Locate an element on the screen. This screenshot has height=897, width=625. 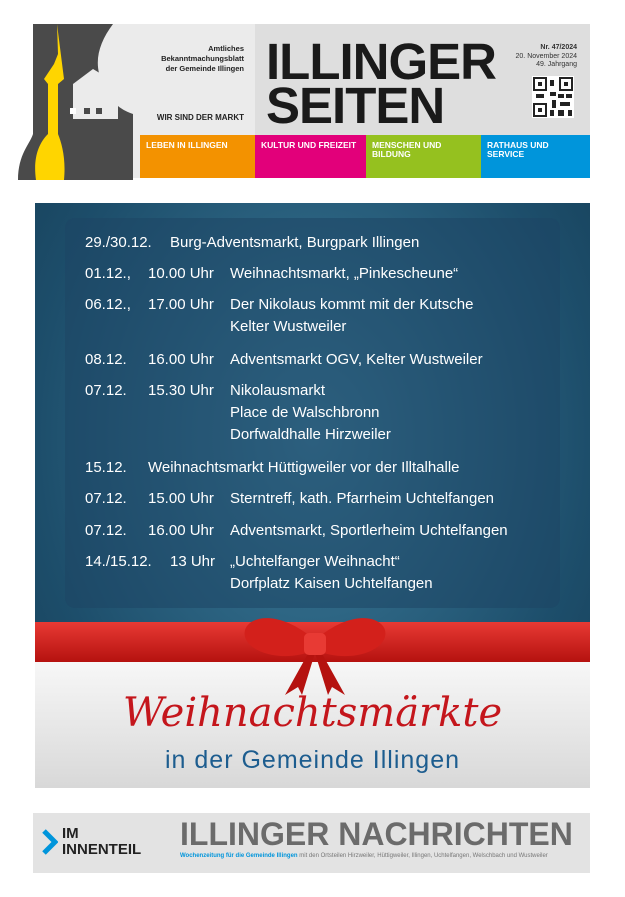
event-text-line: Kelter Wustweiler is located at coordinates (288, 326).